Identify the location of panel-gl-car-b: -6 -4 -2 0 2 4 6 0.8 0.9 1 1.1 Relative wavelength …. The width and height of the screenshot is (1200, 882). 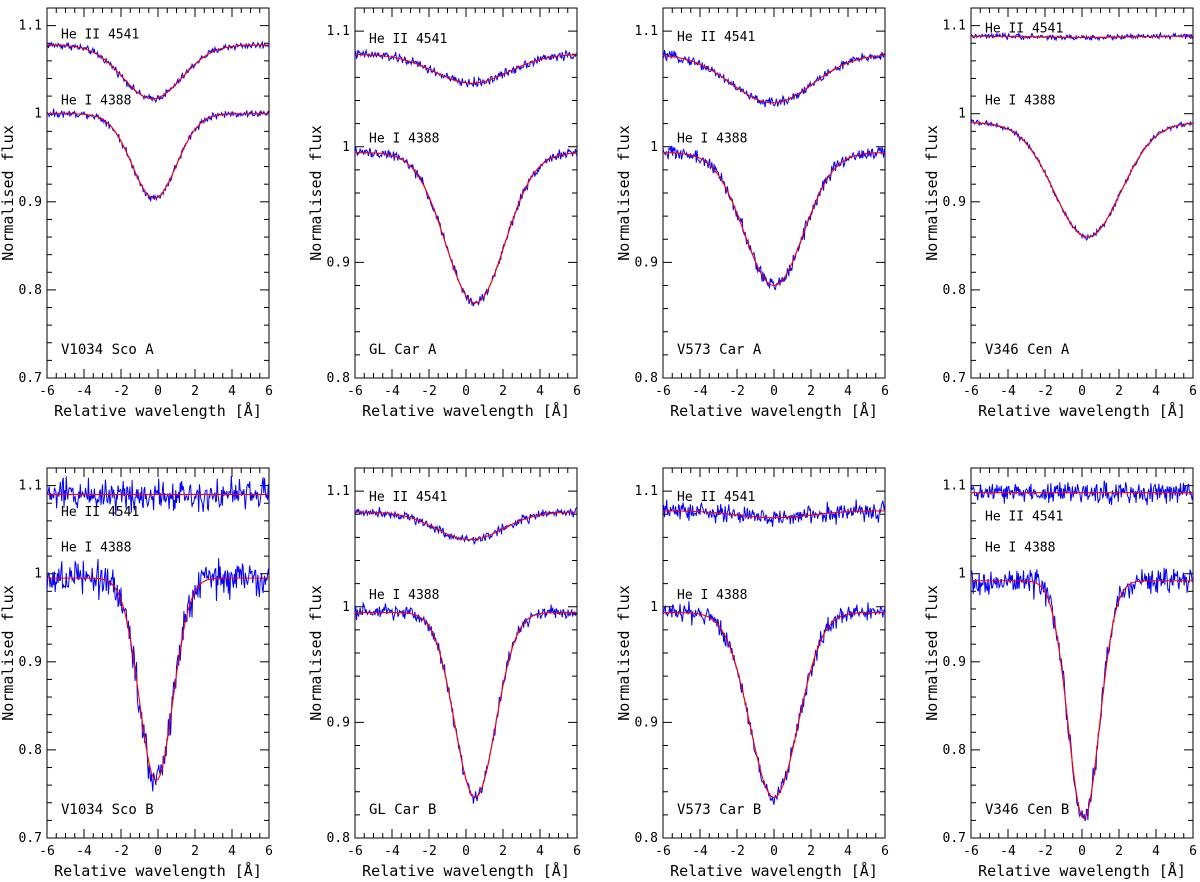
(444, 673).